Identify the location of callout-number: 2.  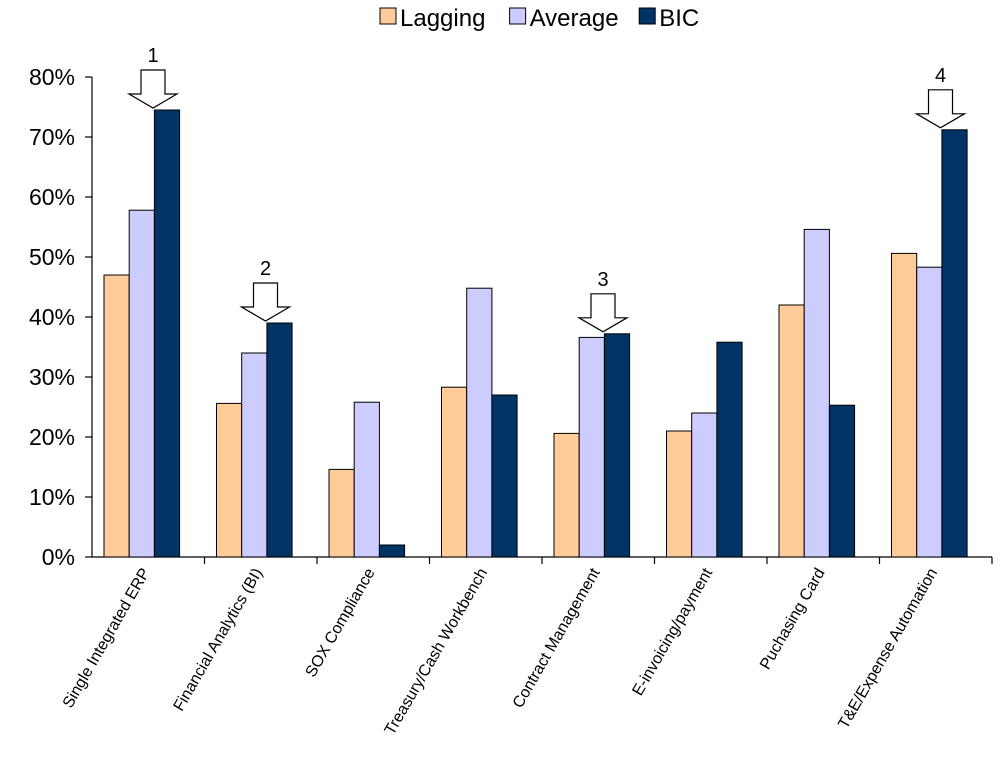
(265, 269).